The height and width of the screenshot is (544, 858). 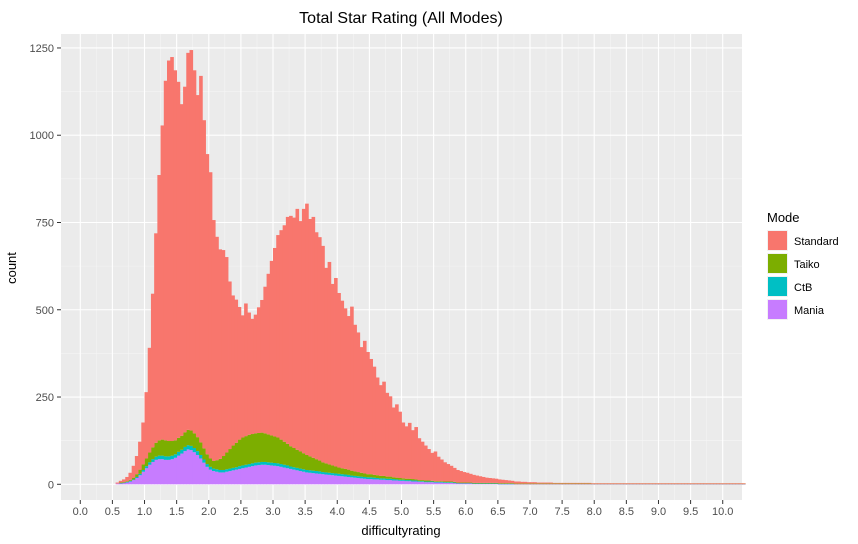 What do you see at coordinates (777, 263) in the screenshot?
I see `legend-swatch-taiko` at bounding box center [777, 263].